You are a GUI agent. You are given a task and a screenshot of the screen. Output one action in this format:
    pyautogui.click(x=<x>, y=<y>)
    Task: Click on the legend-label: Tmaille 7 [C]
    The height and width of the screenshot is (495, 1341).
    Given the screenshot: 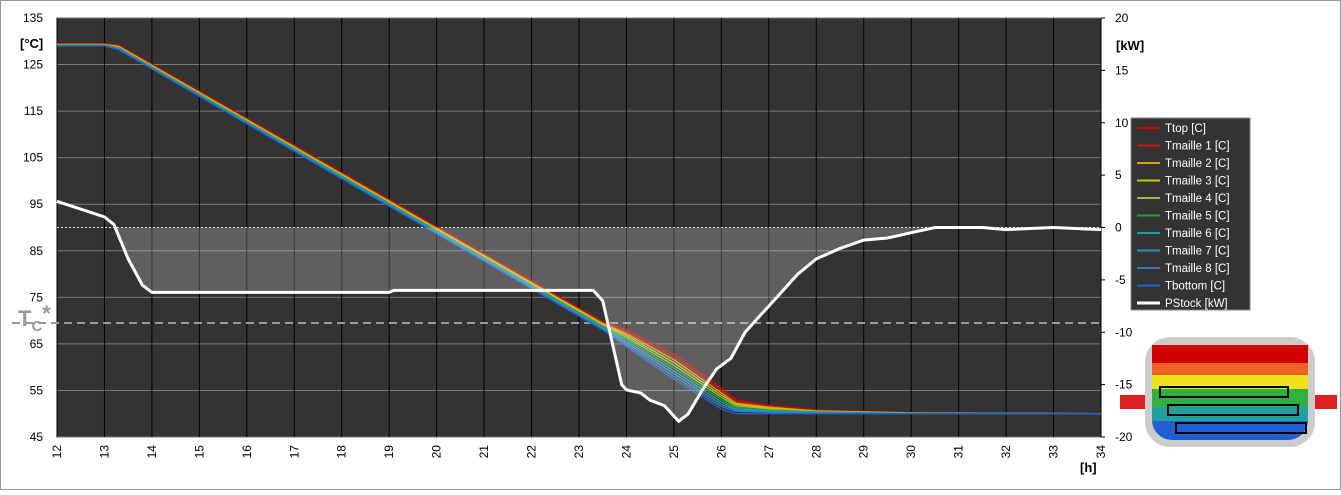 What is the action you would take?
    pyautogui.click(x=1197, y=252)
    